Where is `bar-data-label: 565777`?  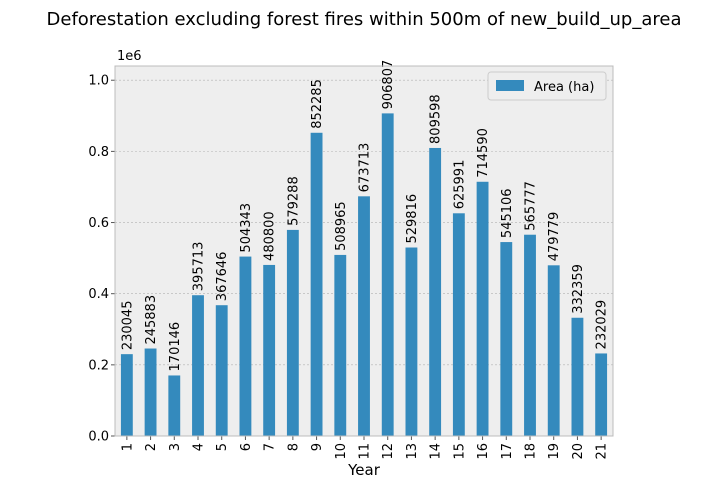 bar-data-label: 565777 is located at coordinates (531, 206).